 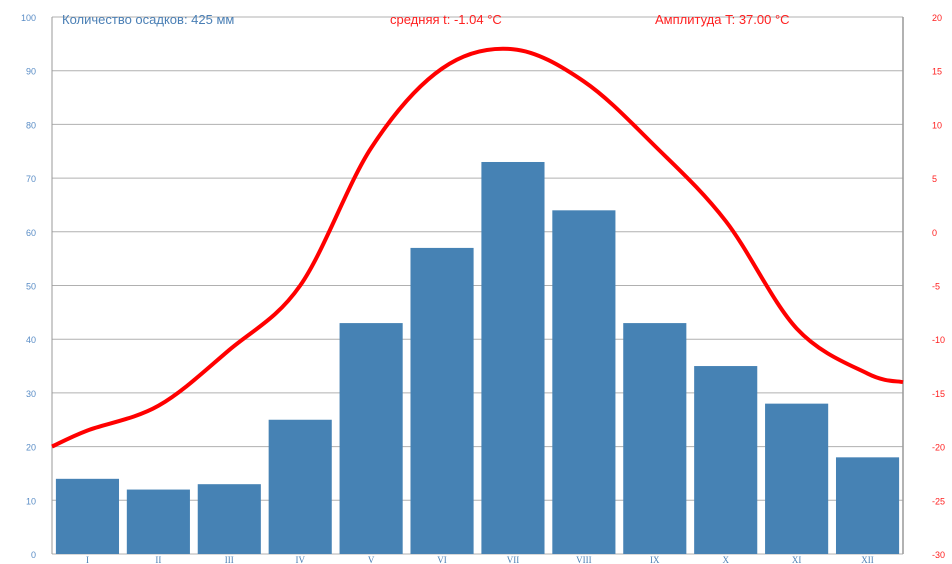 What do you see at coordinates (229, 559) in the screenshot?
I see `month-label: III` at bounding box center [229, 559].